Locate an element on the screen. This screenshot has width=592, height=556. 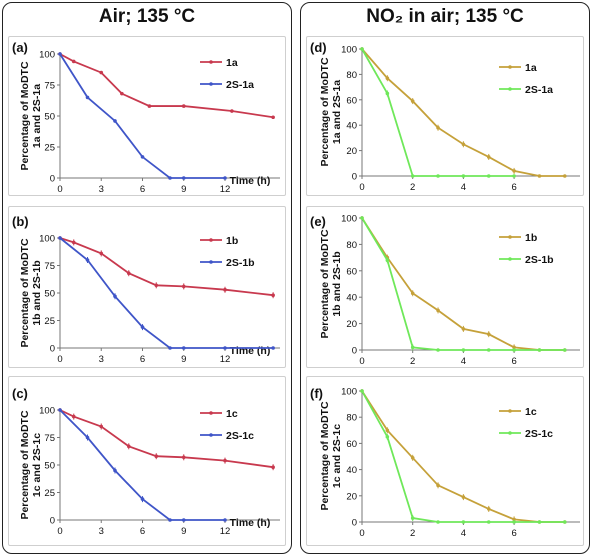
panel-label: (d) is located at coordinates (318, 47).